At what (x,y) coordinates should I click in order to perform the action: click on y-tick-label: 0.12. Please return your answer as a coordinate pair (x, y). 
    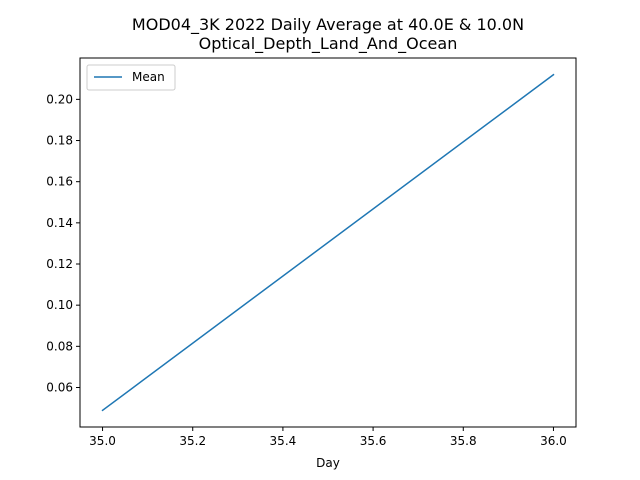
    Looking at the image, I should click on (59, 264).